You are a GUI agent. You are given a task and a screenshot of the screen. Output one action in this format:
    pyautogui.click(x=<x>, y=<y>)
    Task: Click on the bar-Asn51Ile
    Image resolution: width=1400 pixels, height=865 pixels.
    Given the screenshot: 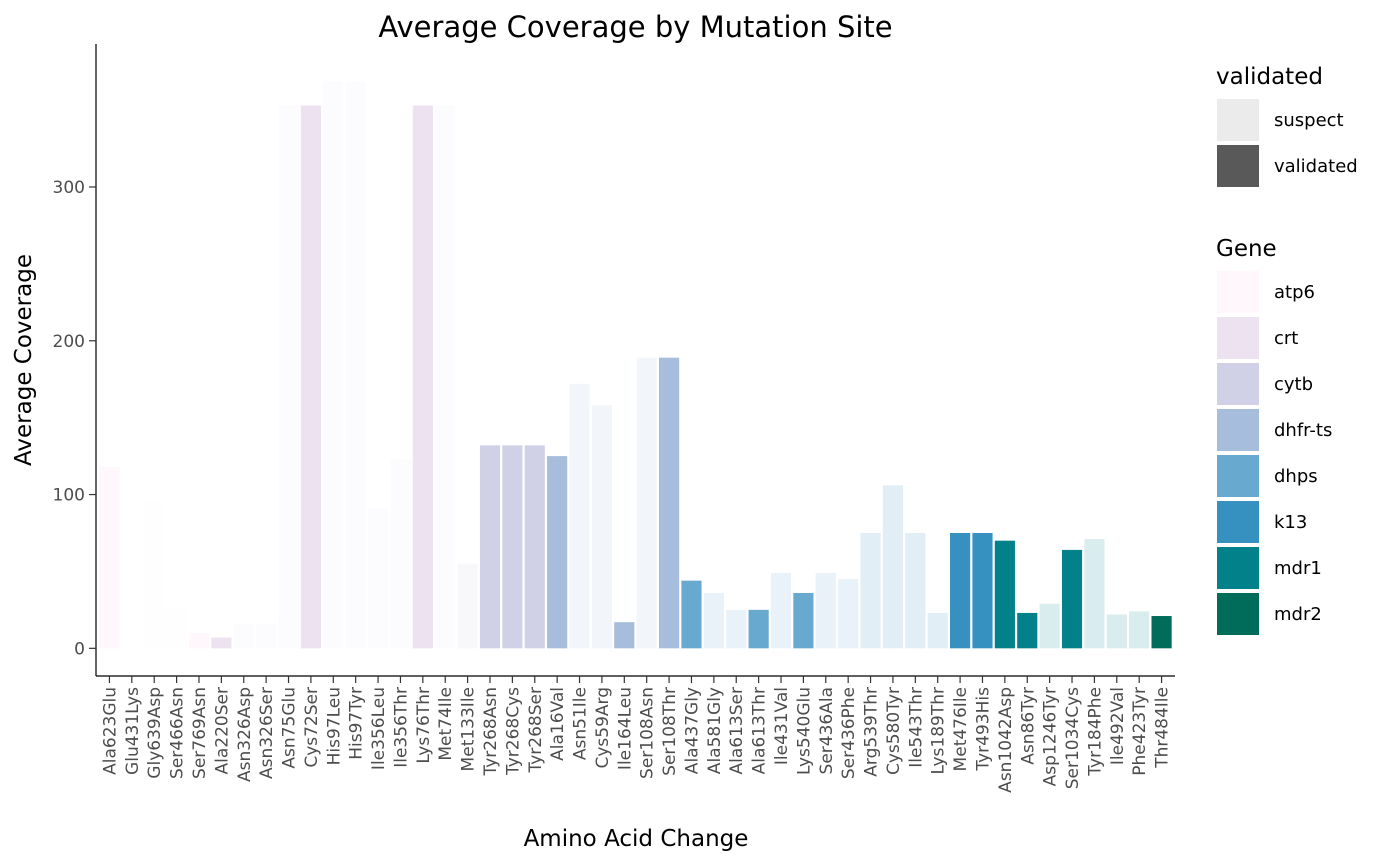 What is the action you would take?
    pyautogui.click(x=579, y=516)
    